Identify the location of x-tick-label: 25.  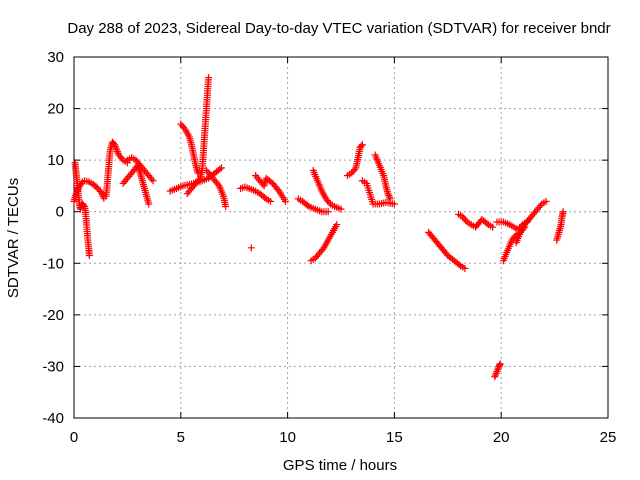
(608, 437).